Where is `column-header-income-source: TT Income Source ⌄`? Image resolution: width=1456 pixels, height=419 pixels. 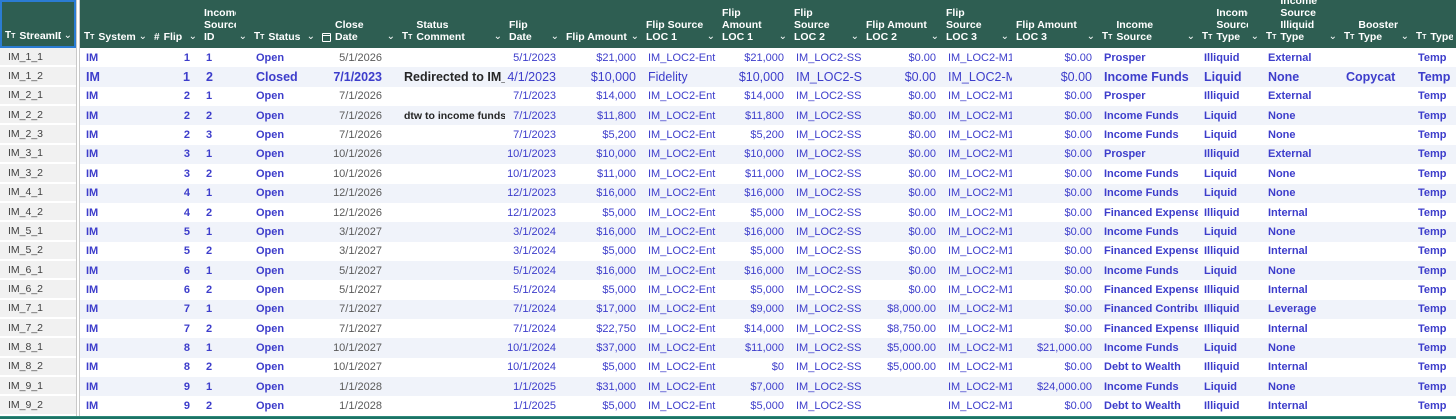 column-header-income-source: TT Income Source ⌄ is located at coordinates (1148, 24).